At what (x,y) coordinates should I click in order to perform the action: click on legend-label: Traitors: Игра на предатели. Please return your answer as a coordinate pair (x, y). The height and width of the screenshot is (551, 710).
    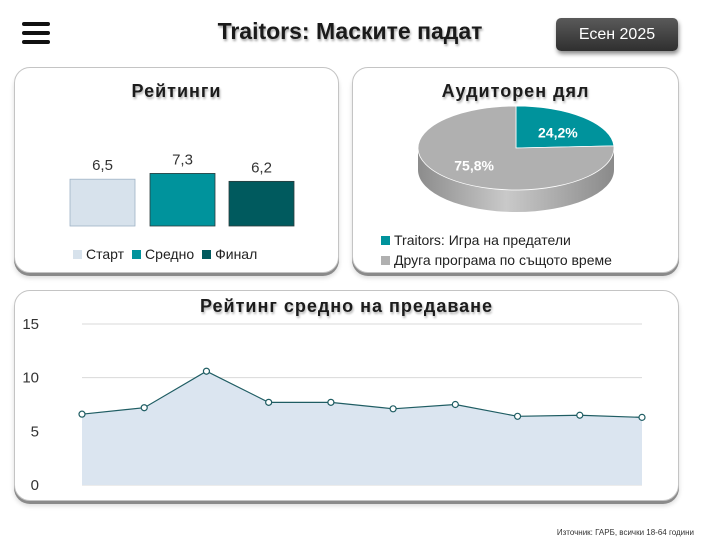
    Looking at the image, I should click on (482, 240).